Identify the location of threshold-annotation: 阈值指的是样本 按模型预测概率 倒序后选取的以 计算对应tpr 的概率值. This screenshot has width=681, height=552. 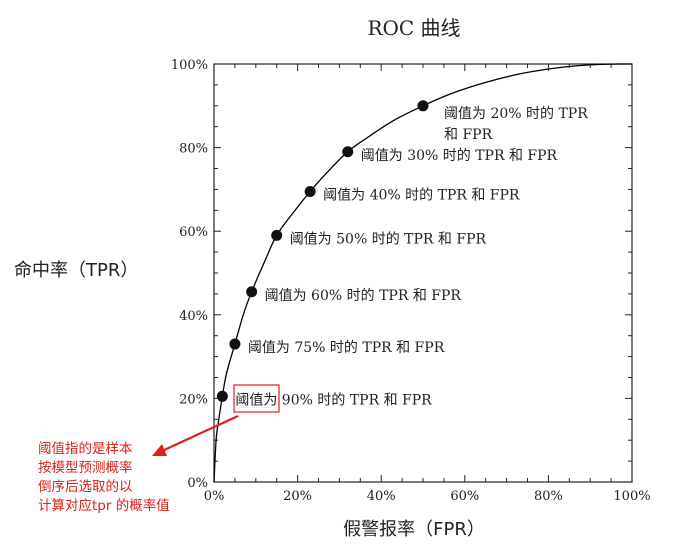
(104, 478).